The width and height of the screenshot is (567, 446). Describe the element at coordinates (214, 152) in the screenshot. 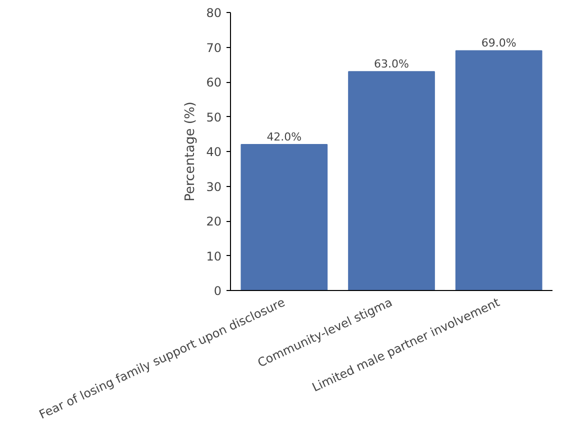

I see `y-tick-label: 40` at that location.